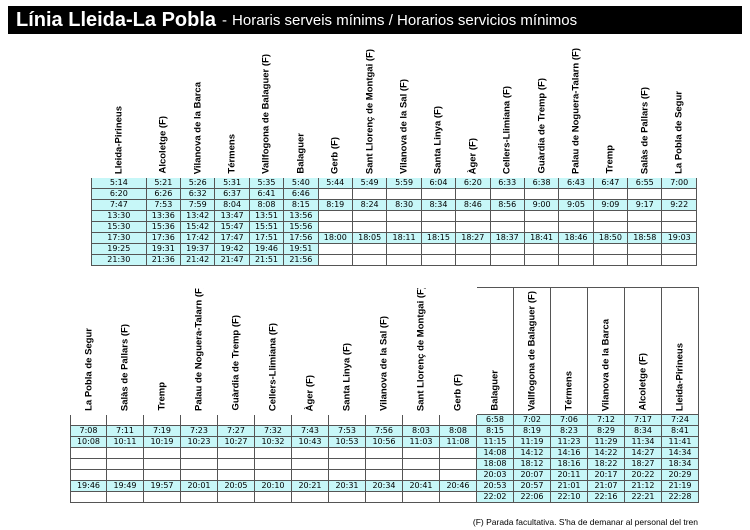  What do you see at coordinates (162, 431) in the screenshot?
I see `time-cell: 7:19` at bounding box center [162, 431].